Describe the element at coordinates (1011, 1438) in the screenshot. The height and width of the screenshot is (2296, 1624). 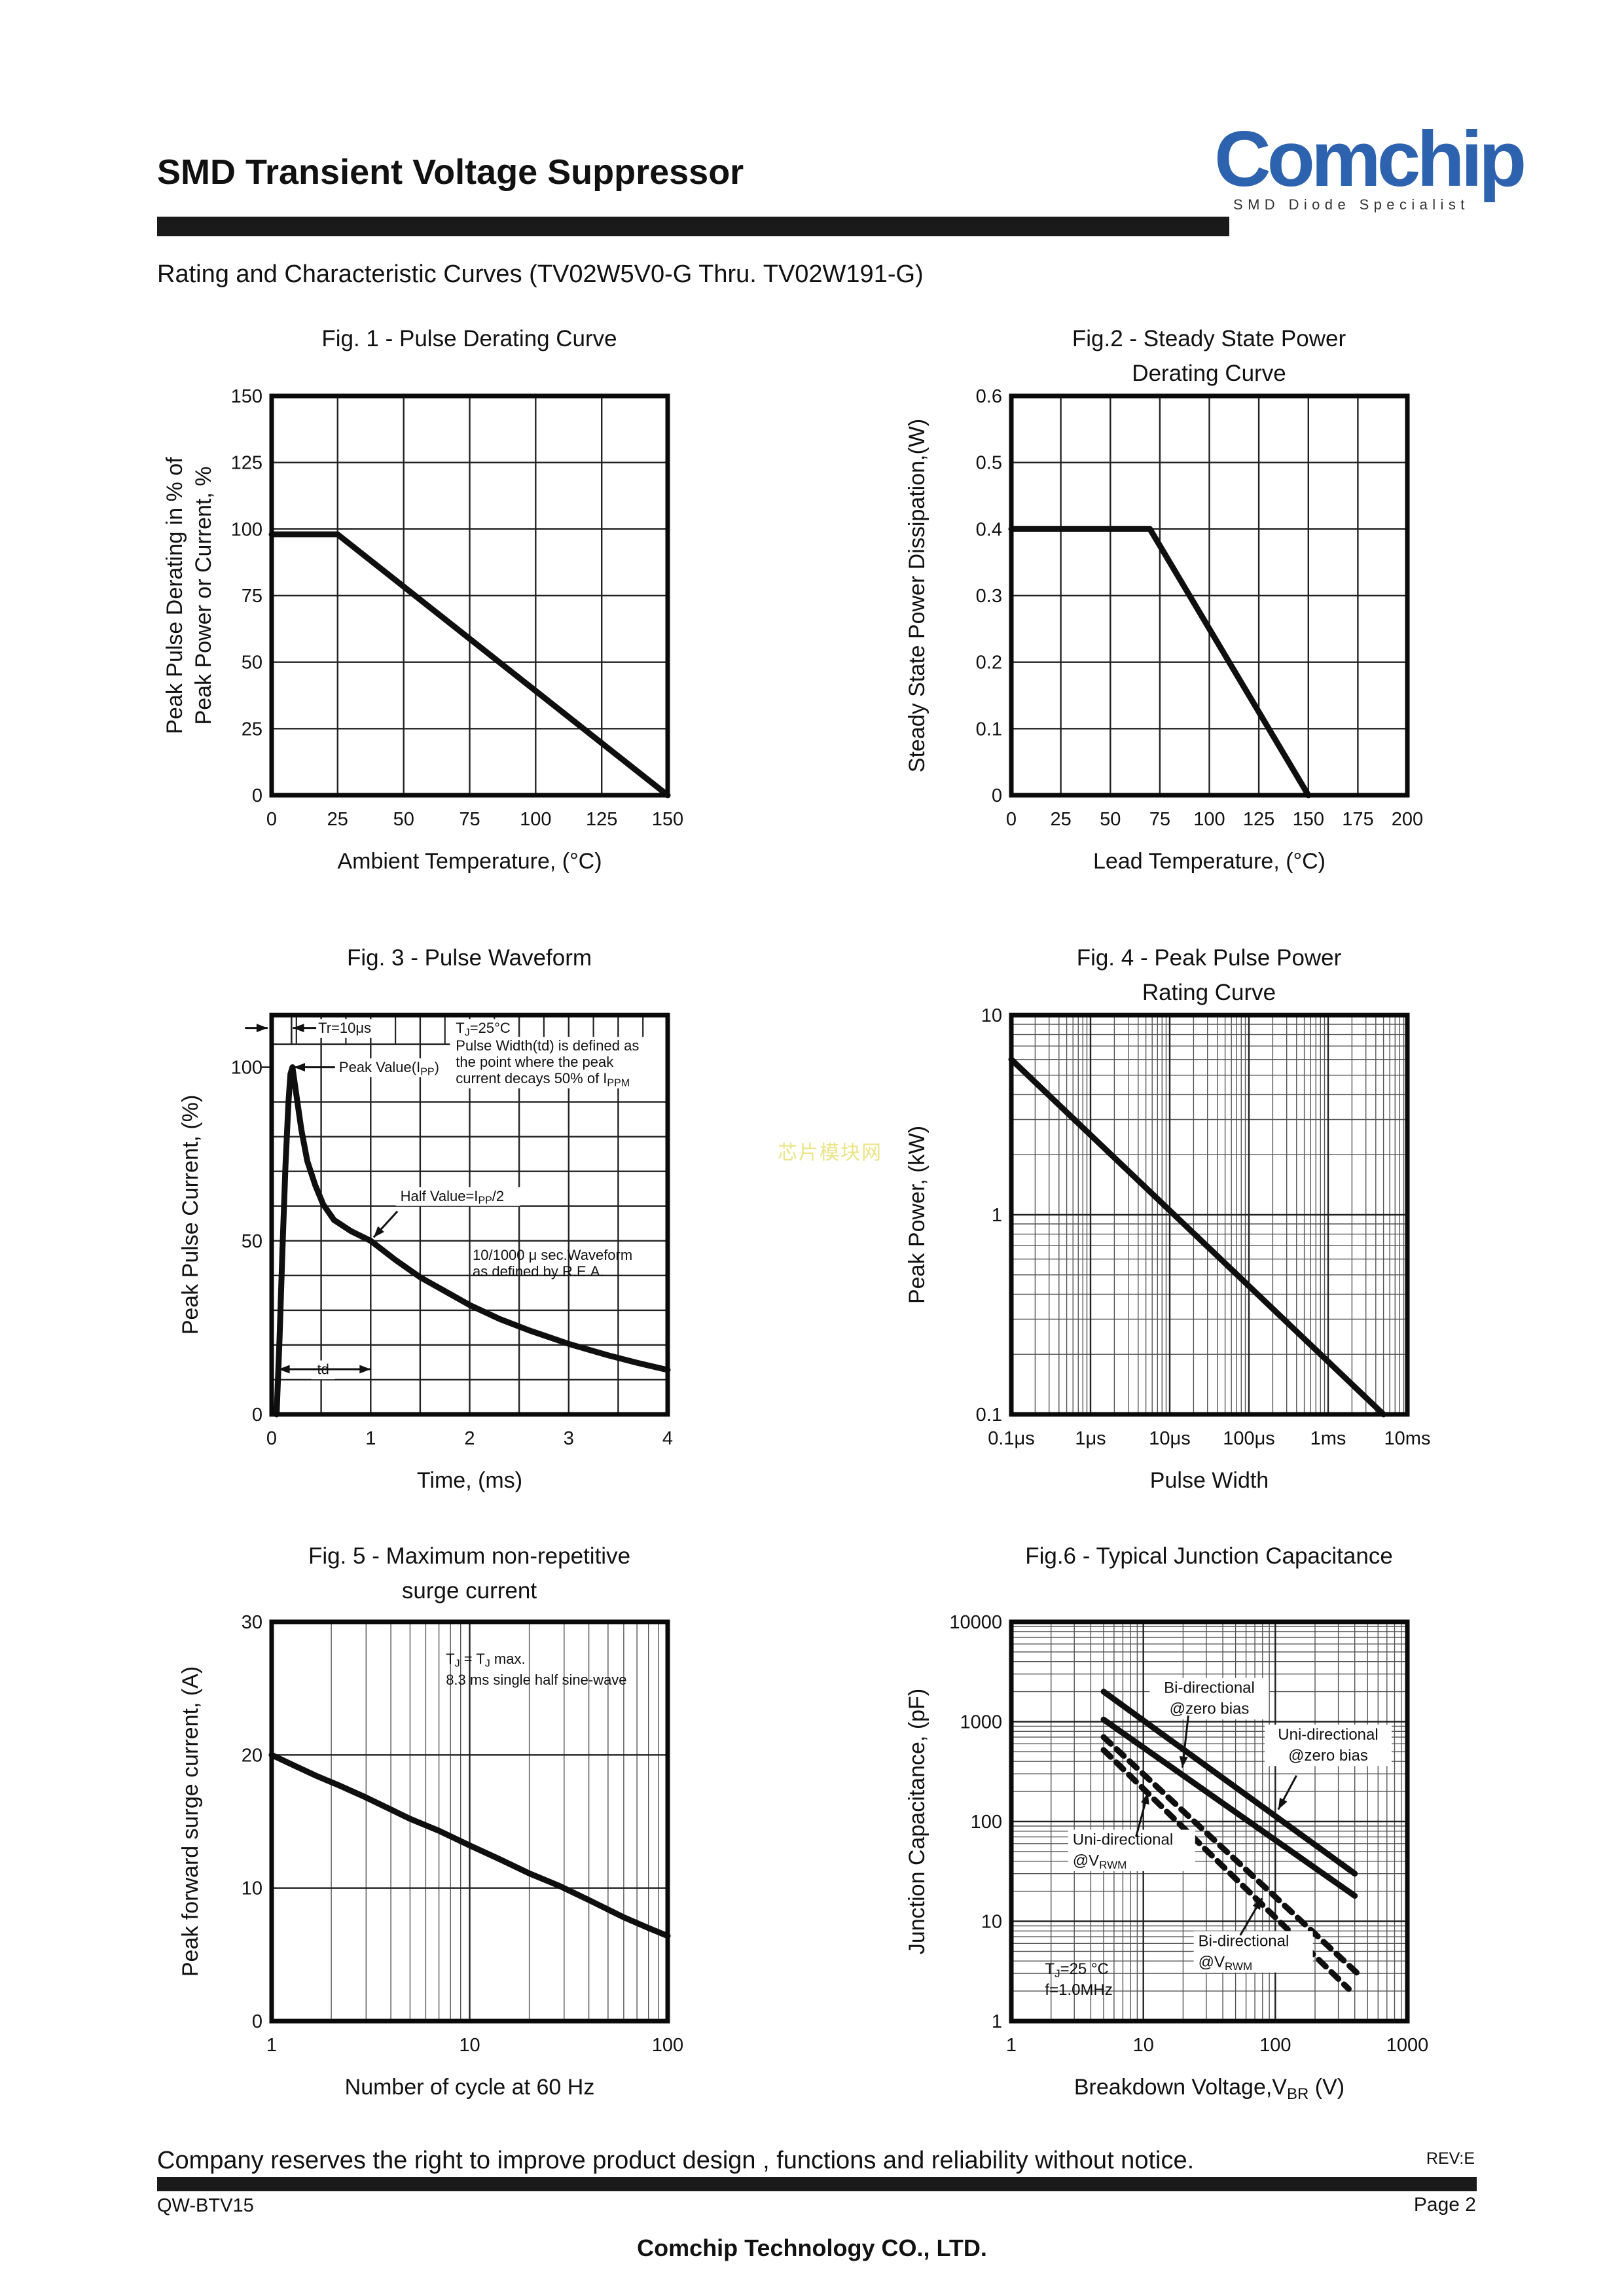
I see `svg-text: 0.1μs` at that location.